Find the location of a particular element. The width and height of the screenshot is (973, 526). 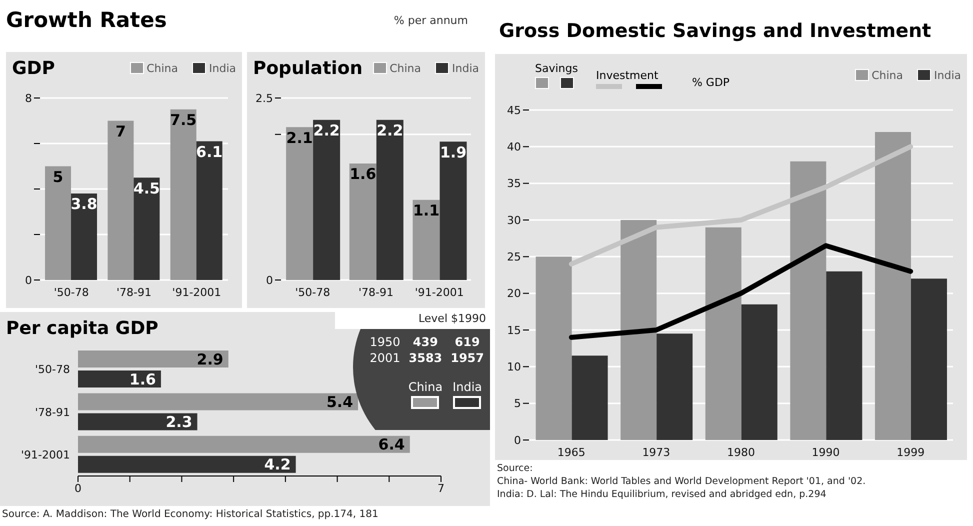

y-tick-label: 2001 is located at coordinates (385, 358).